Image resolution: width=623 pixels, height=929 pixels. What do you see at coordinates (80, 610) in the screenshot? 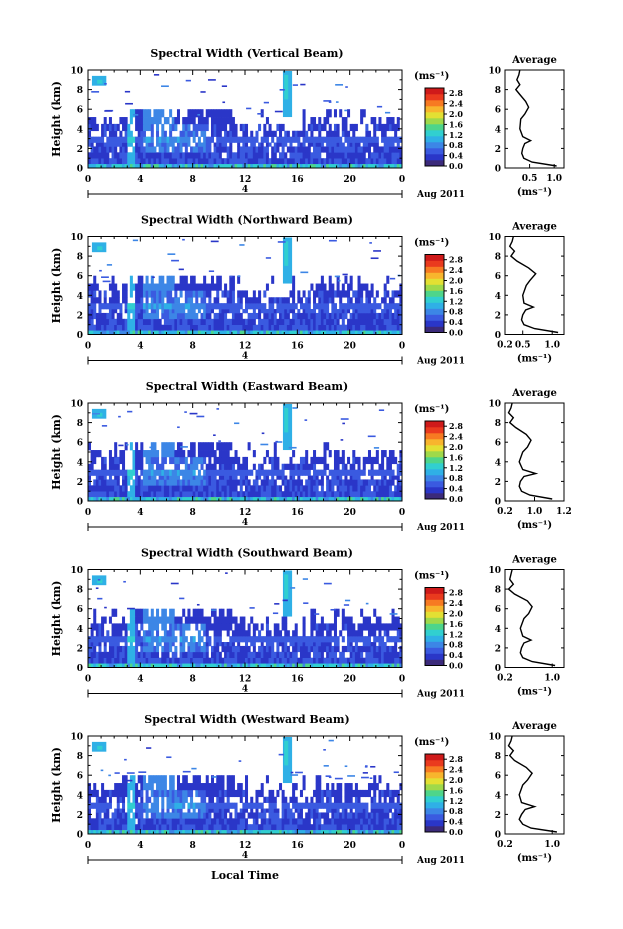
I see `y-tick-label: 6` at bounding box center [80, 610].